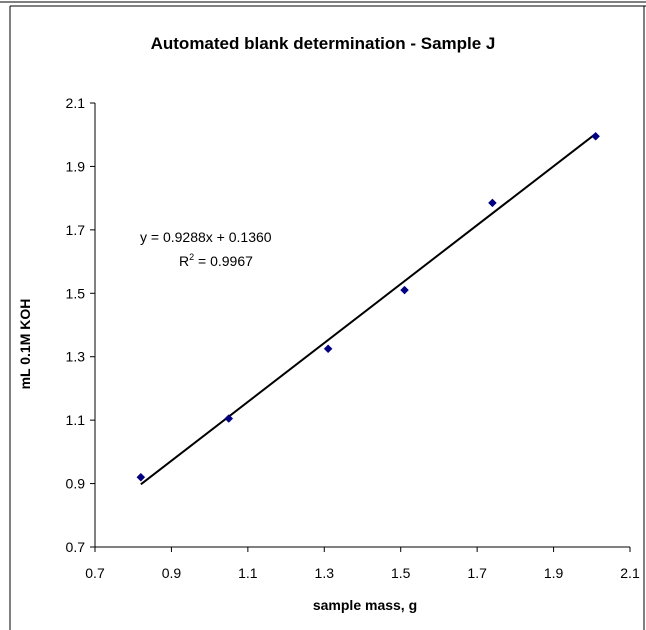 The image size is (646, 630). What do you see at coordinates (184, 261) in the screenshot?
I see `r2-letter: R` at bounding box center [184, 261].